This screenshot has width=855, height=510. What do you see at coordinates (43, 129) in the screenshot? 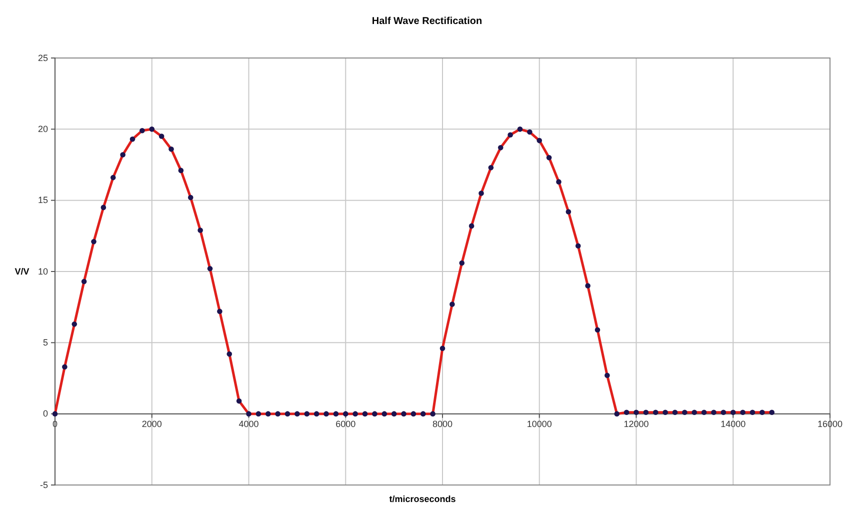
I see `y-tick-label: 20` at bounding box center [43, 129].